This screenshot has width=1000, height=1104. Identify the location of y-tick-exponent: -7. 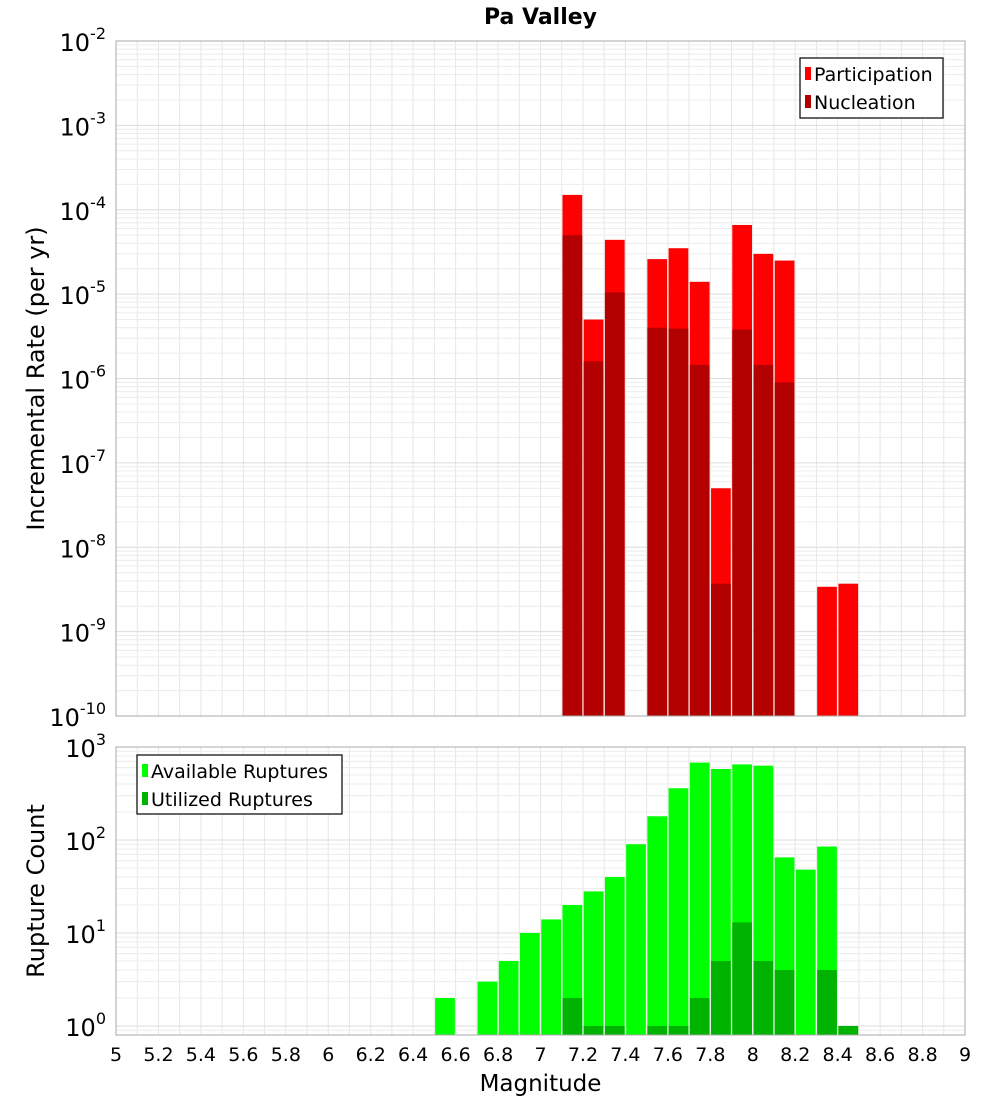
(98, 455).